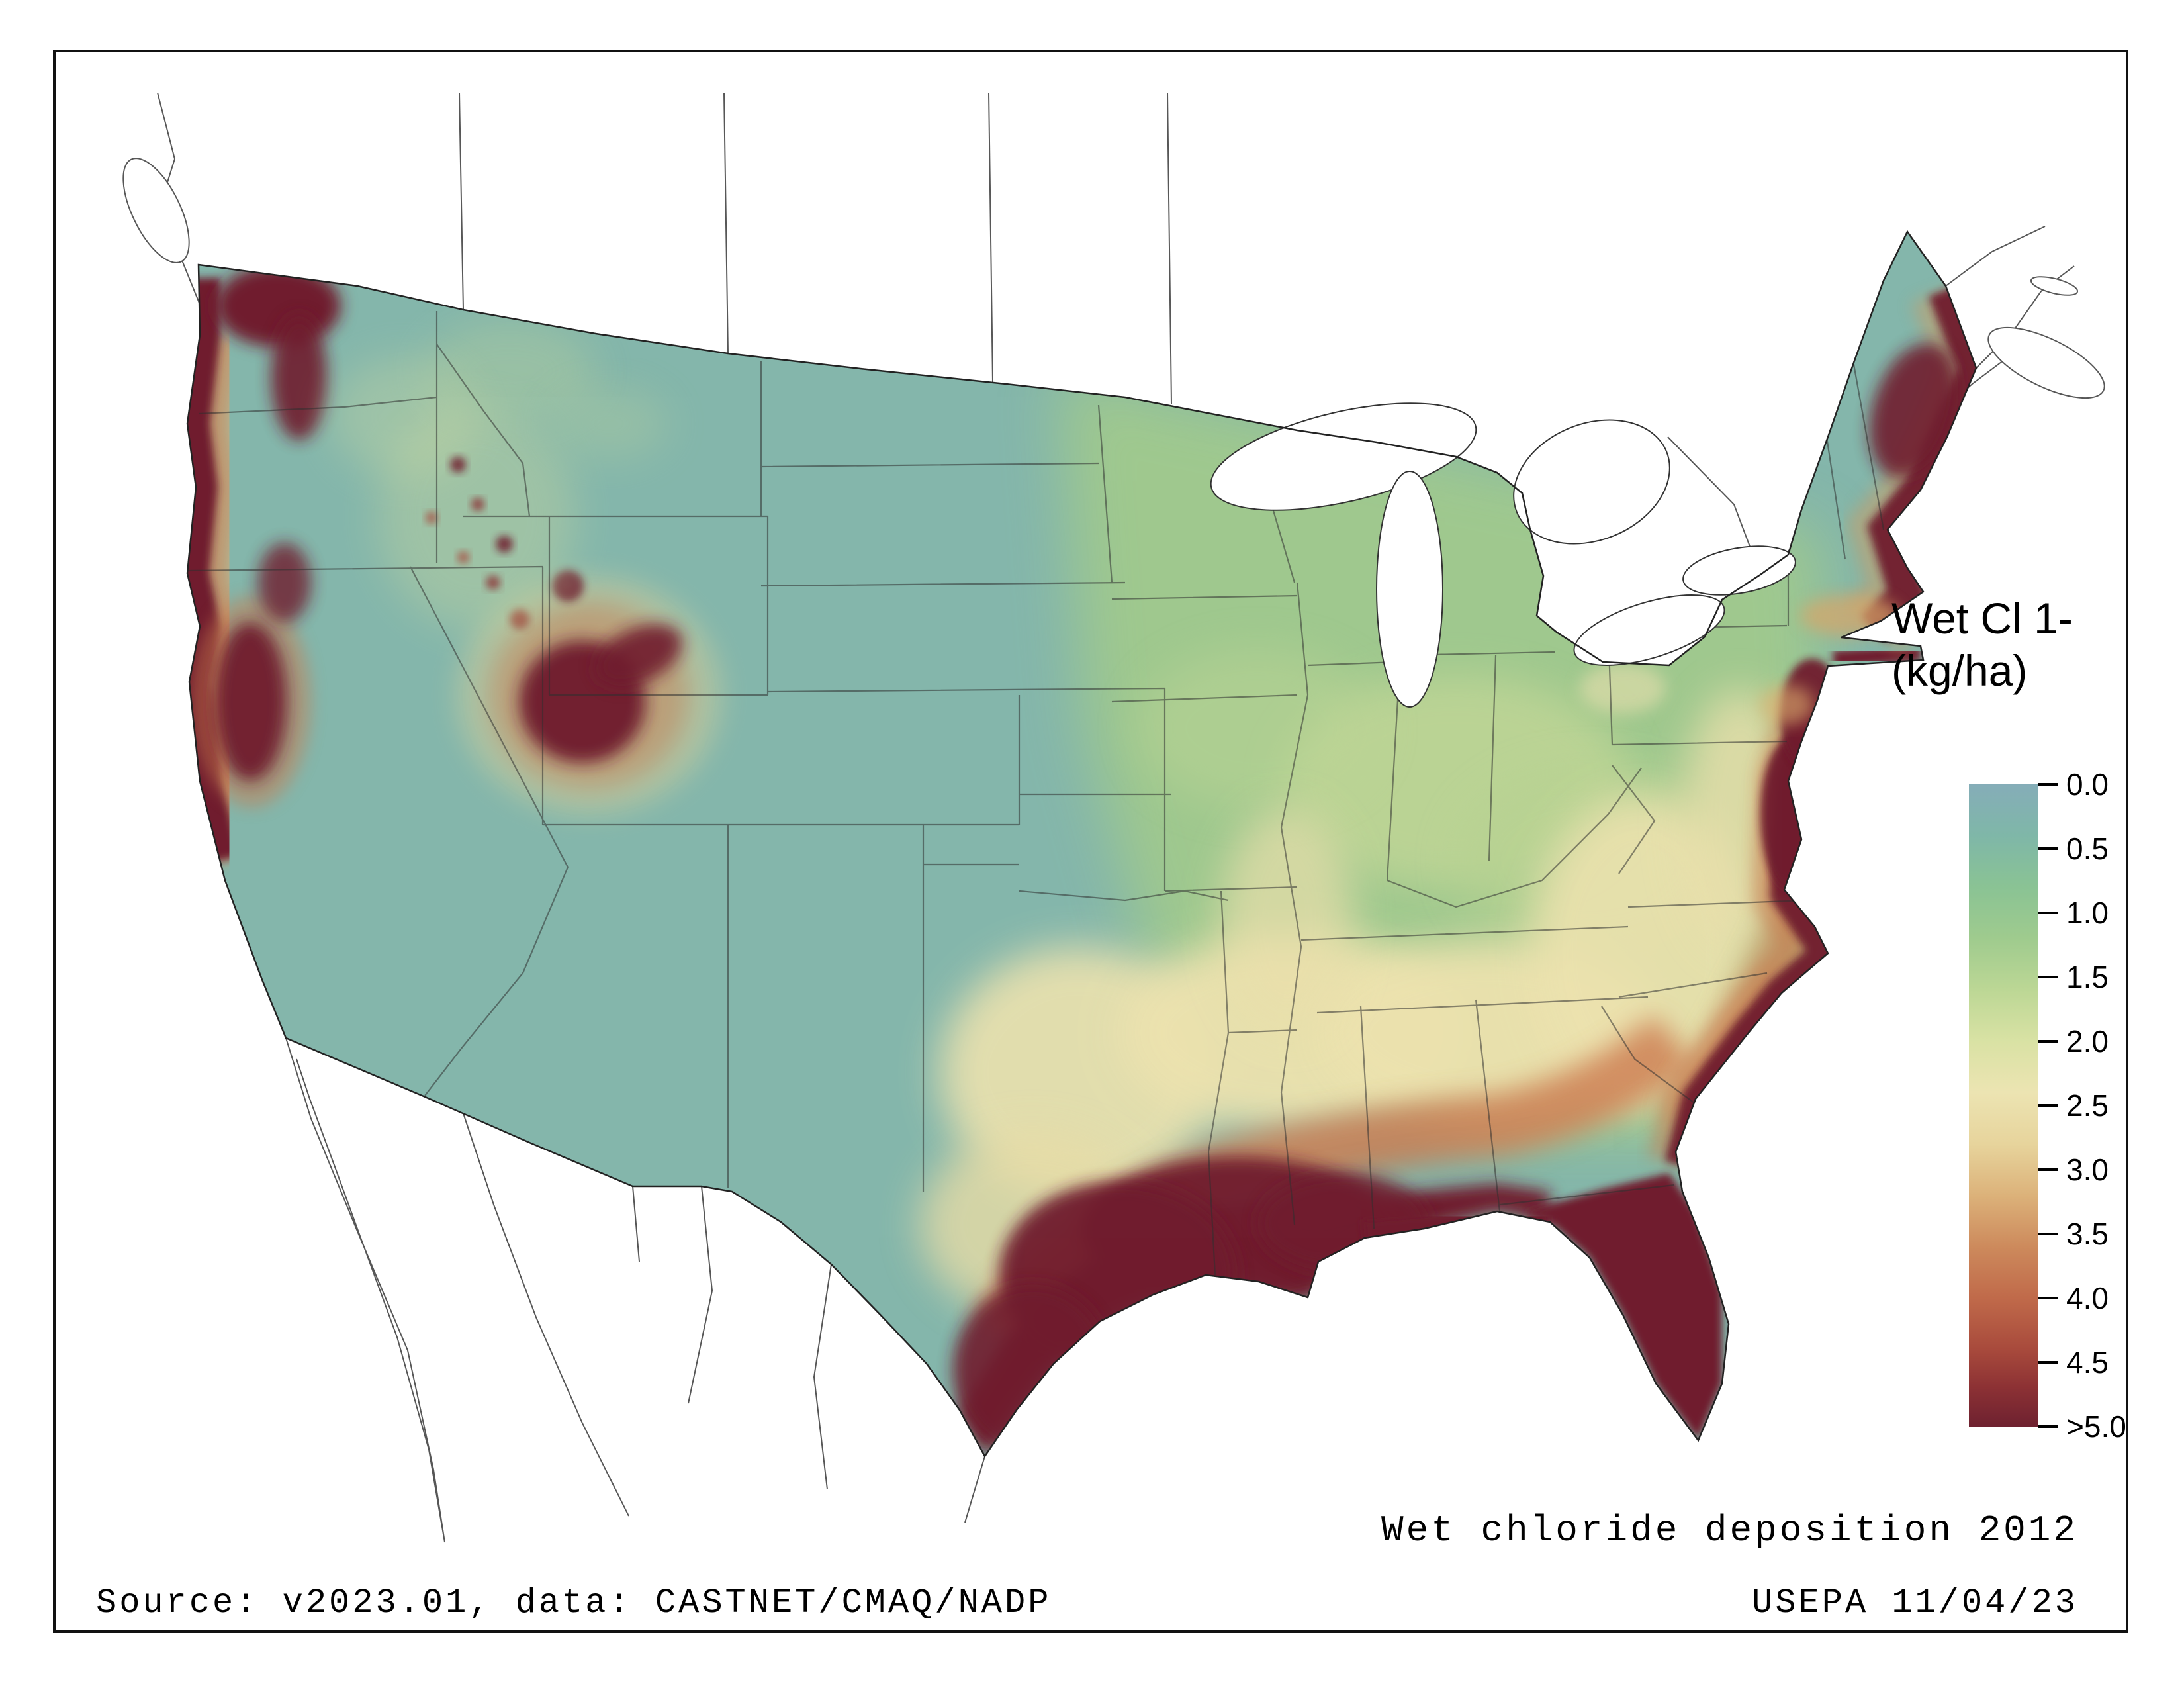 This screenshot has width=2184, height=1688. What do you see at coordinates (2003, 1105) in the screenshot?
I see `colorbar-gradient` at bounding box center [2003, 1105].